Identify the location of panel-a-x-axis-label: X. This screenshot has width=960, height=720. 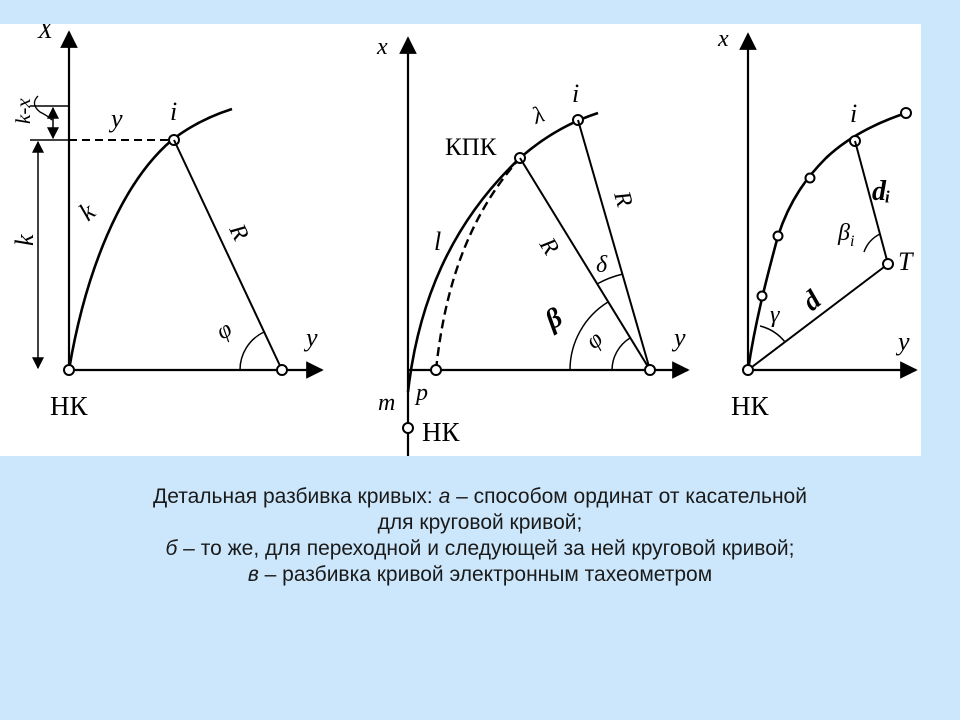
(45, 34).